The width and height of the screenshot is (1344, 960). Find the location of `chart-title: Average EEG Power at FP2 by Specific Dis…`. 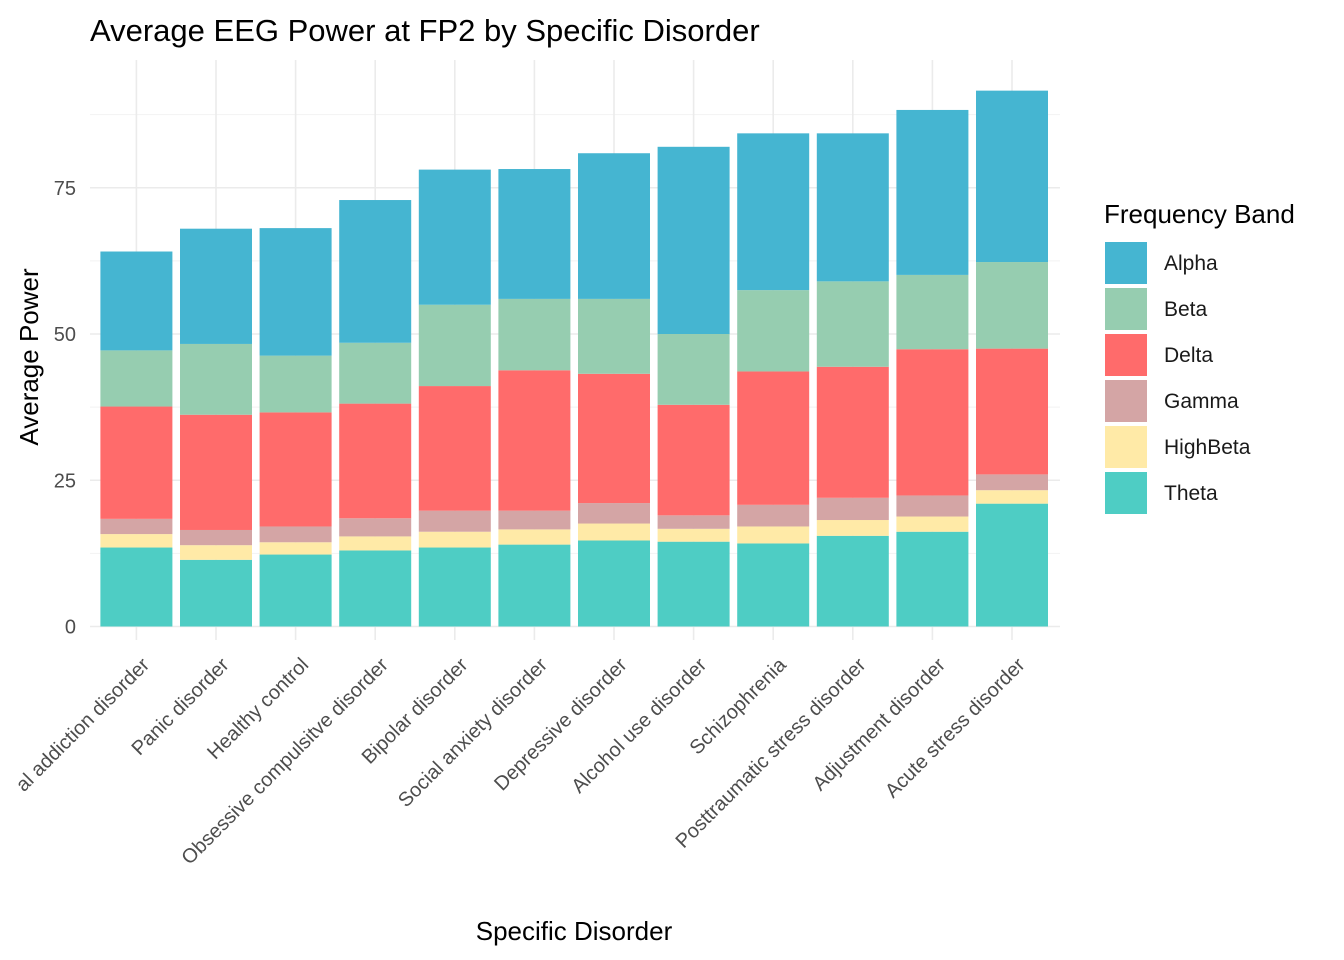

chart-title: Average EEG Power at FP2 by Specific Dis… is located at coordinates (425, 30).